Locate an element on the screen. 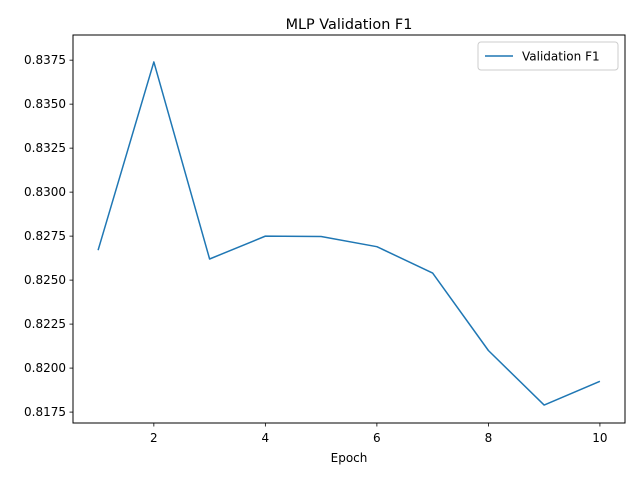 This screenshot has height=484, width=640. legend: Validation F1 is located at coordinates (548, 56).